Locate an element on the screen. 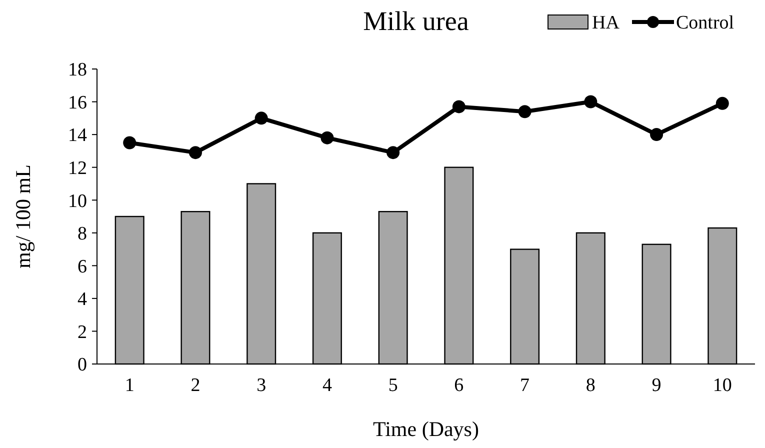 The width and height of the screenshot is (765, 448). y-tick-label: 12 is located at coordinates (77, 168).